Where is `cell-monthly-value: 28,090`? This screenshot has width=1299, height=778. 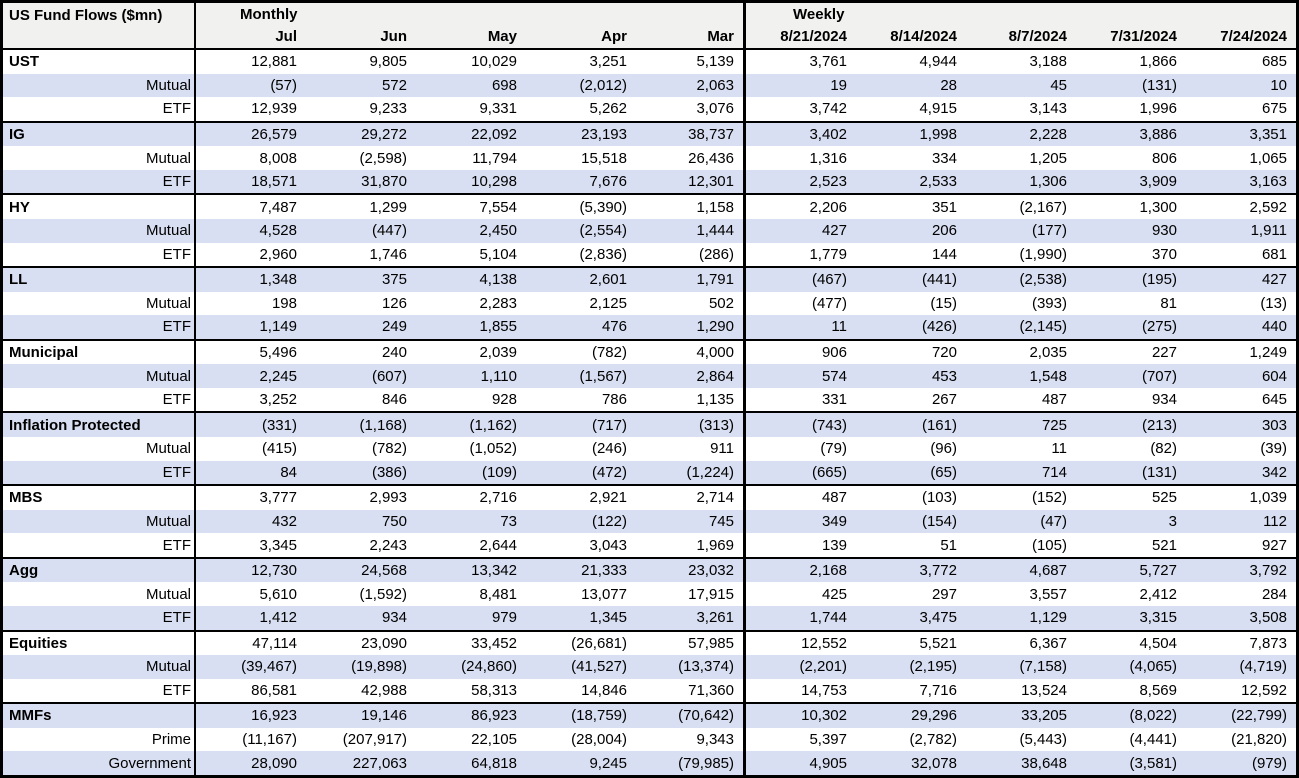
cell-monthly-value: 28,090 is located at coordinates (274, 763).